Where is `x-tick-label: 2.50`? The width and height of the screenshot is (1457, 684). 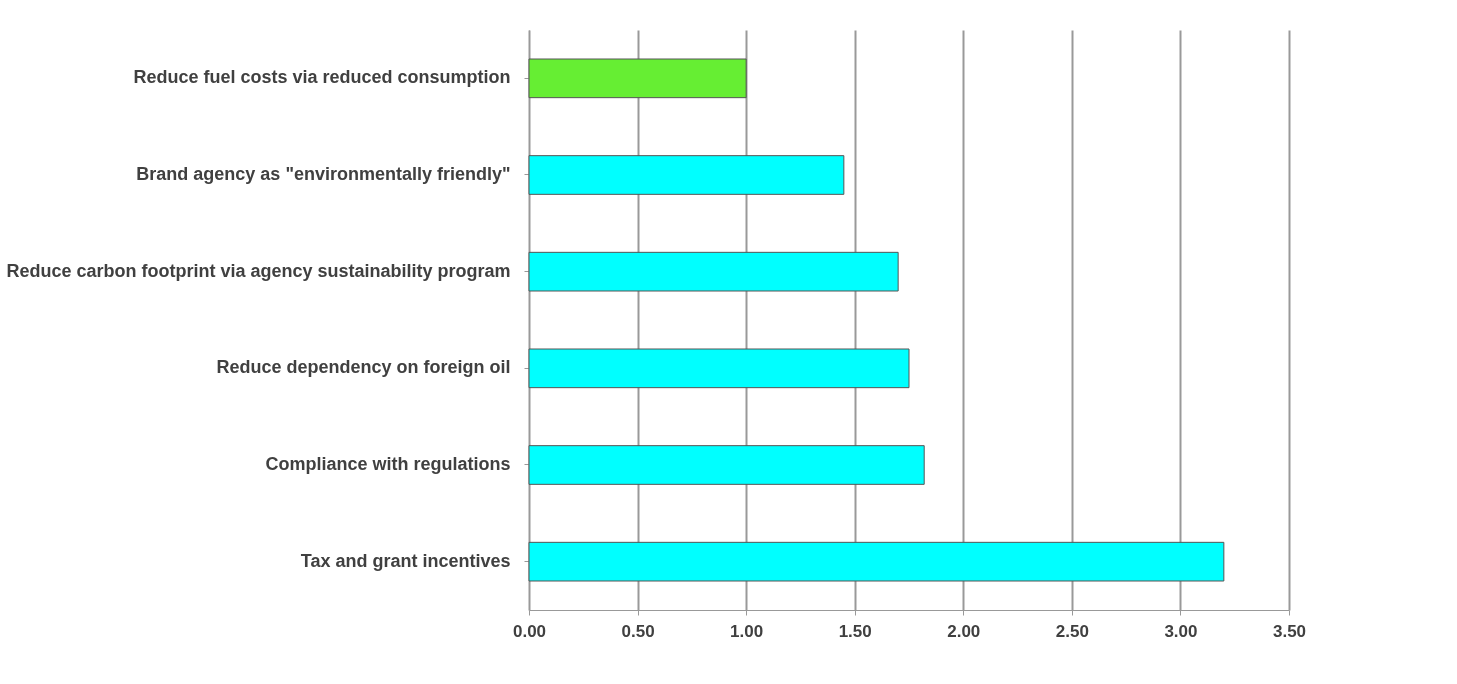 x-tick-label: 2.50 is located at coordinates (1072, 631).